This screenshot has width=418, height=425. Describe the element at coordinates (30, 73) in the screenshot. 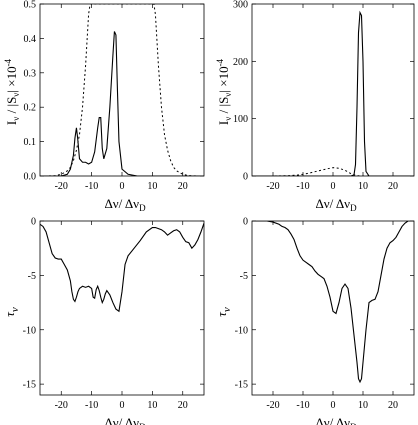

I see `y-tick-label: 0.3` at that location.